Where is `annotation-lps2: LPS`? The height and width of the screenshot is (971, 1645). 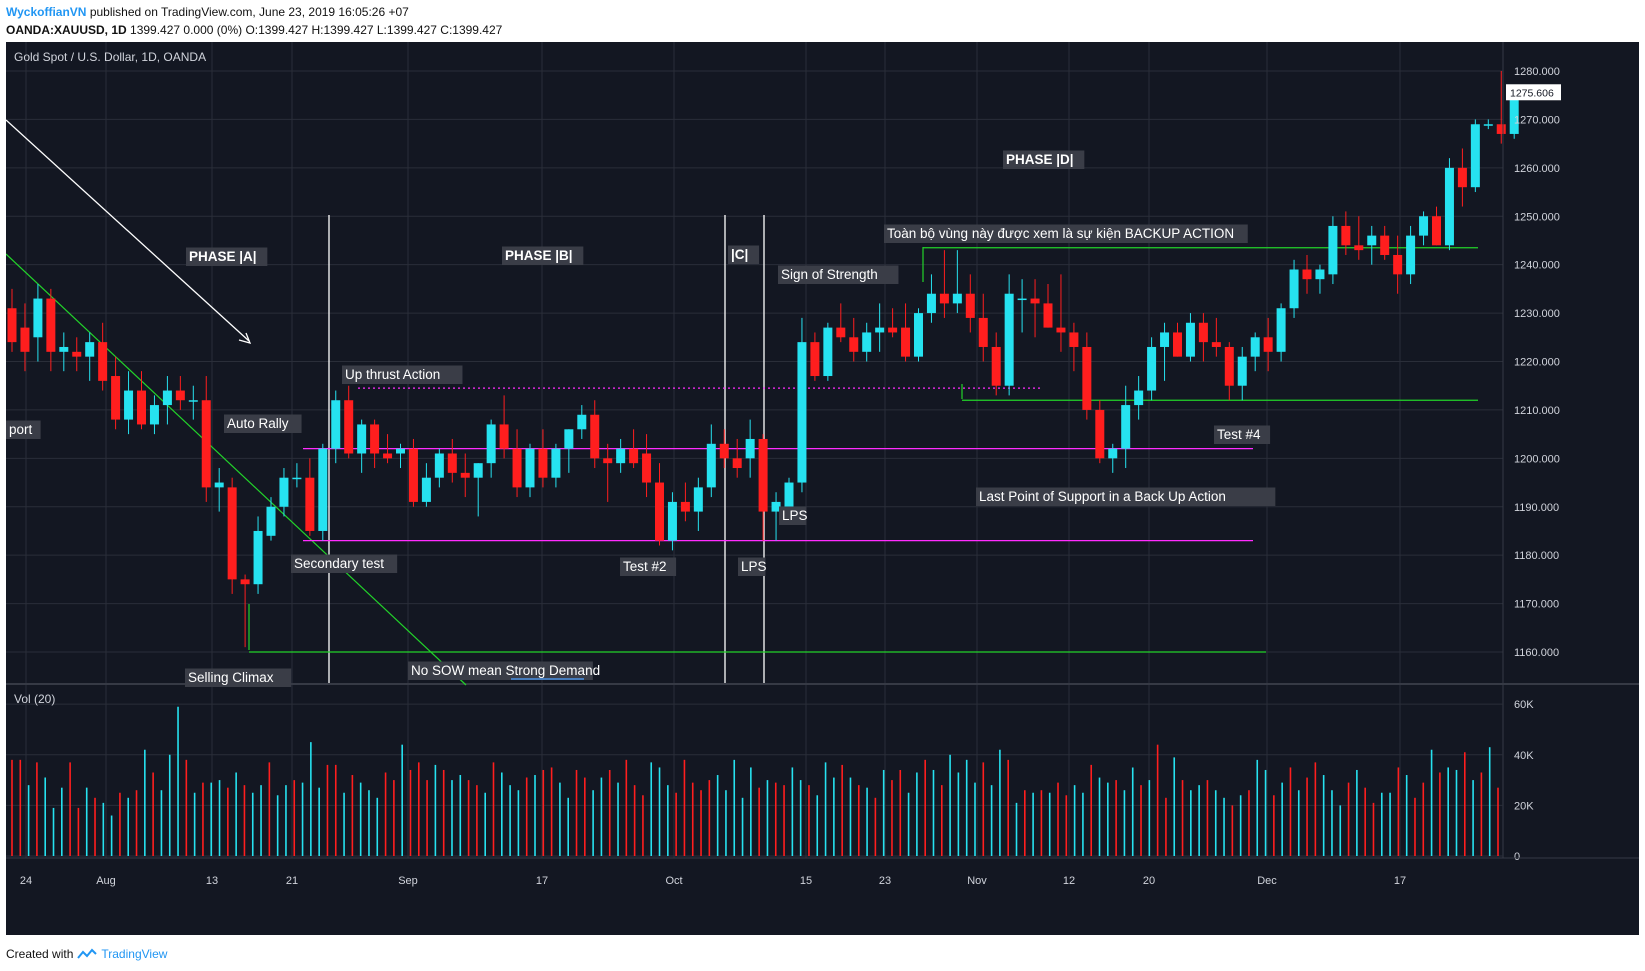 annotation-lps2: LPS is located at coordinates (795, 515).